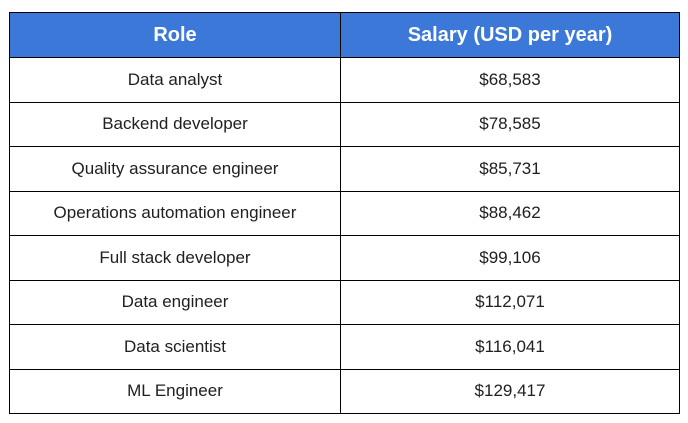 The image size is (688, 423). Describe the element at coordinates (510, 169) in the screenshot. I see `salary-cell: $85,731` at that location.